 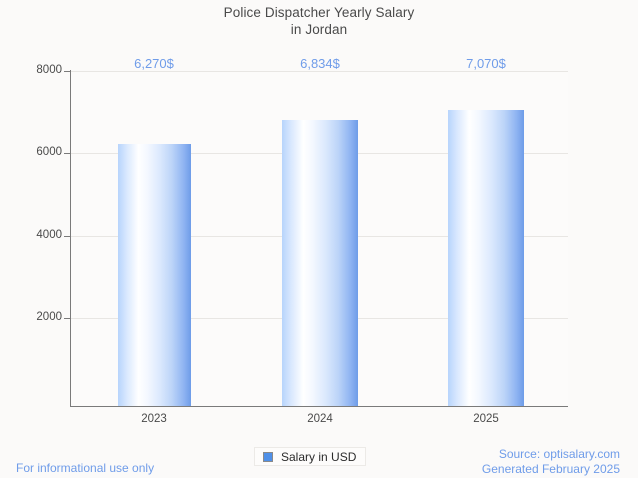 What do you see at coordinates (49, 235) in the screenshot?
I see `y-tick-label-4000: 4000` at bounding box center [49, 235].